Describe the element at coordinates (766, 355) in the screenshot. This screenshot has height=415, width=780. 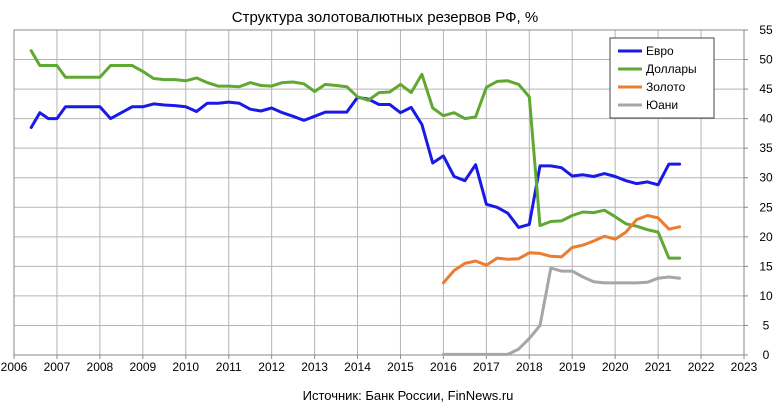
I see `y-tick-label: 0` at that location.